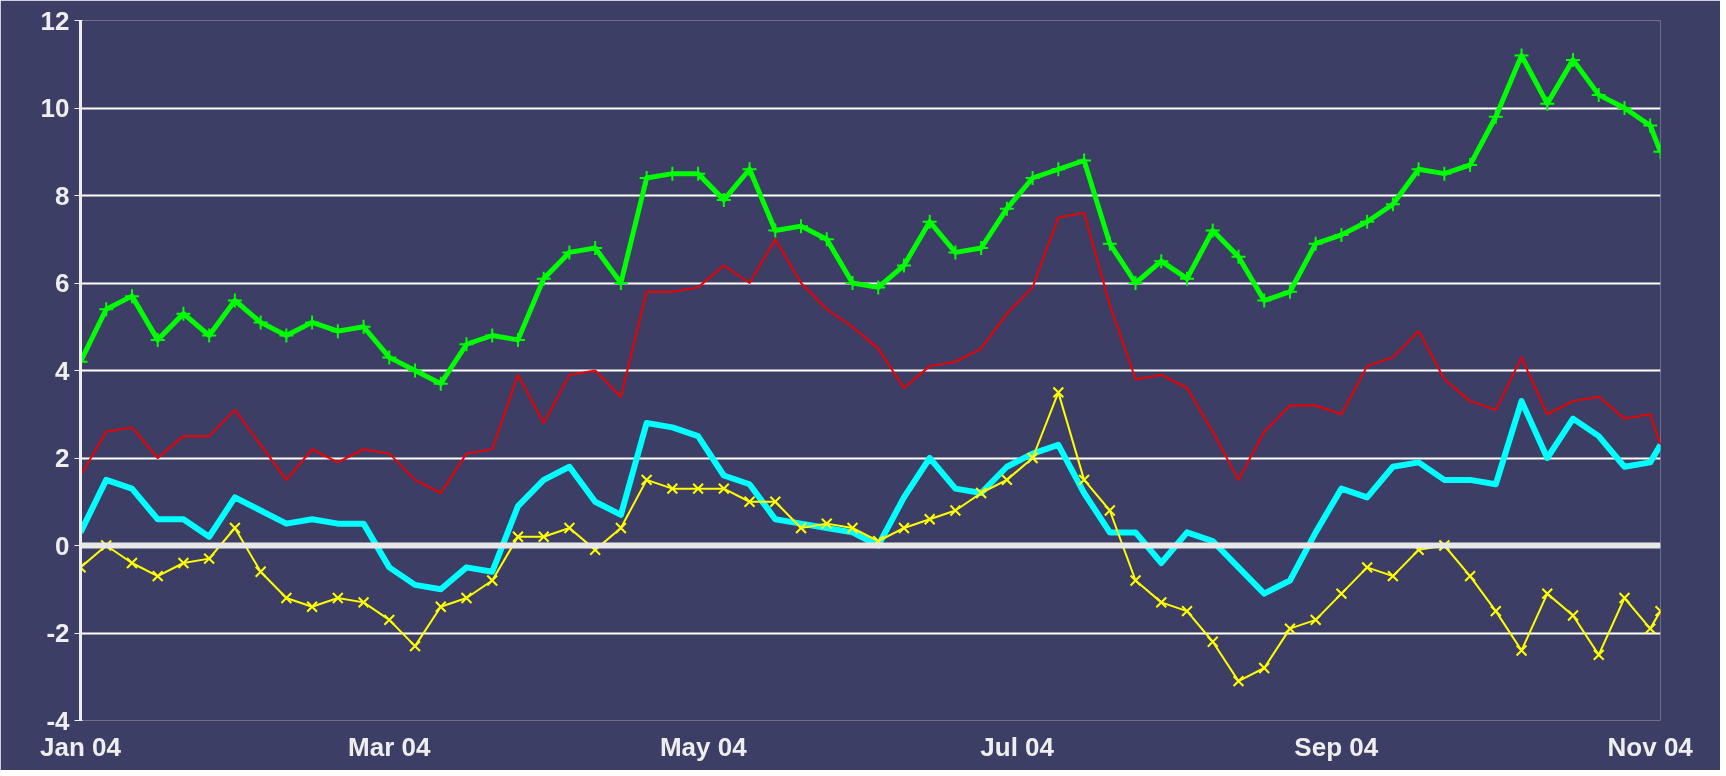 This screenshot has height=776, width=1726. I want to click on x-tick-label: Jul 04, so click(1017, 746).